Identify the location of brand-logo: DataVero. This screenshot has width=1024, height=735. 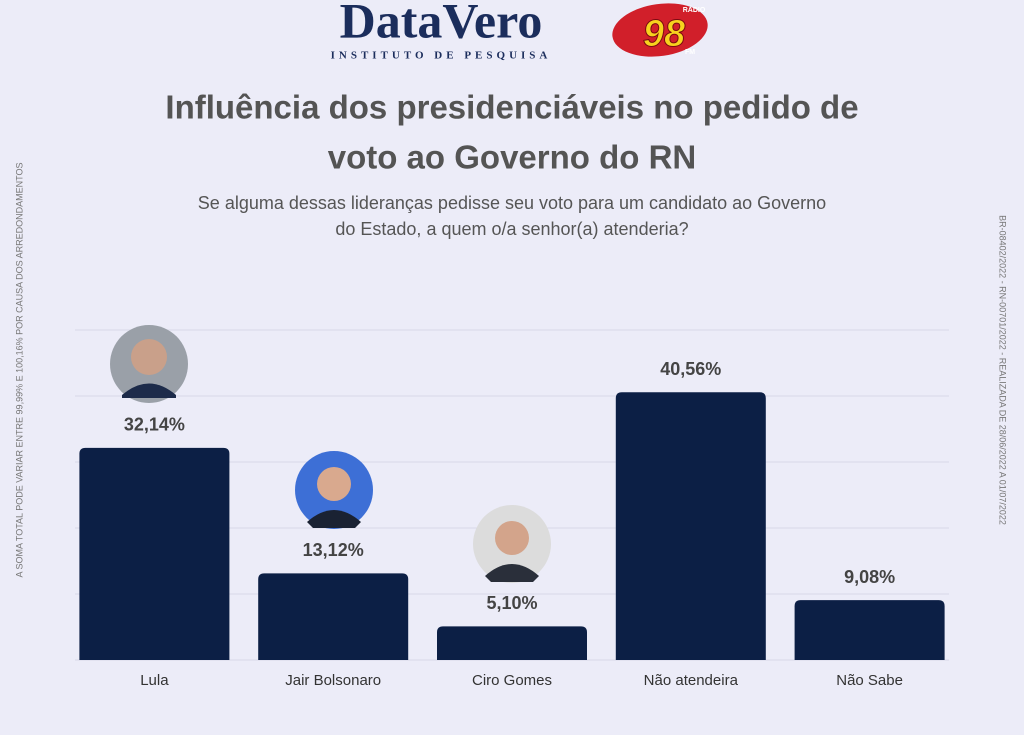
(441, 24).